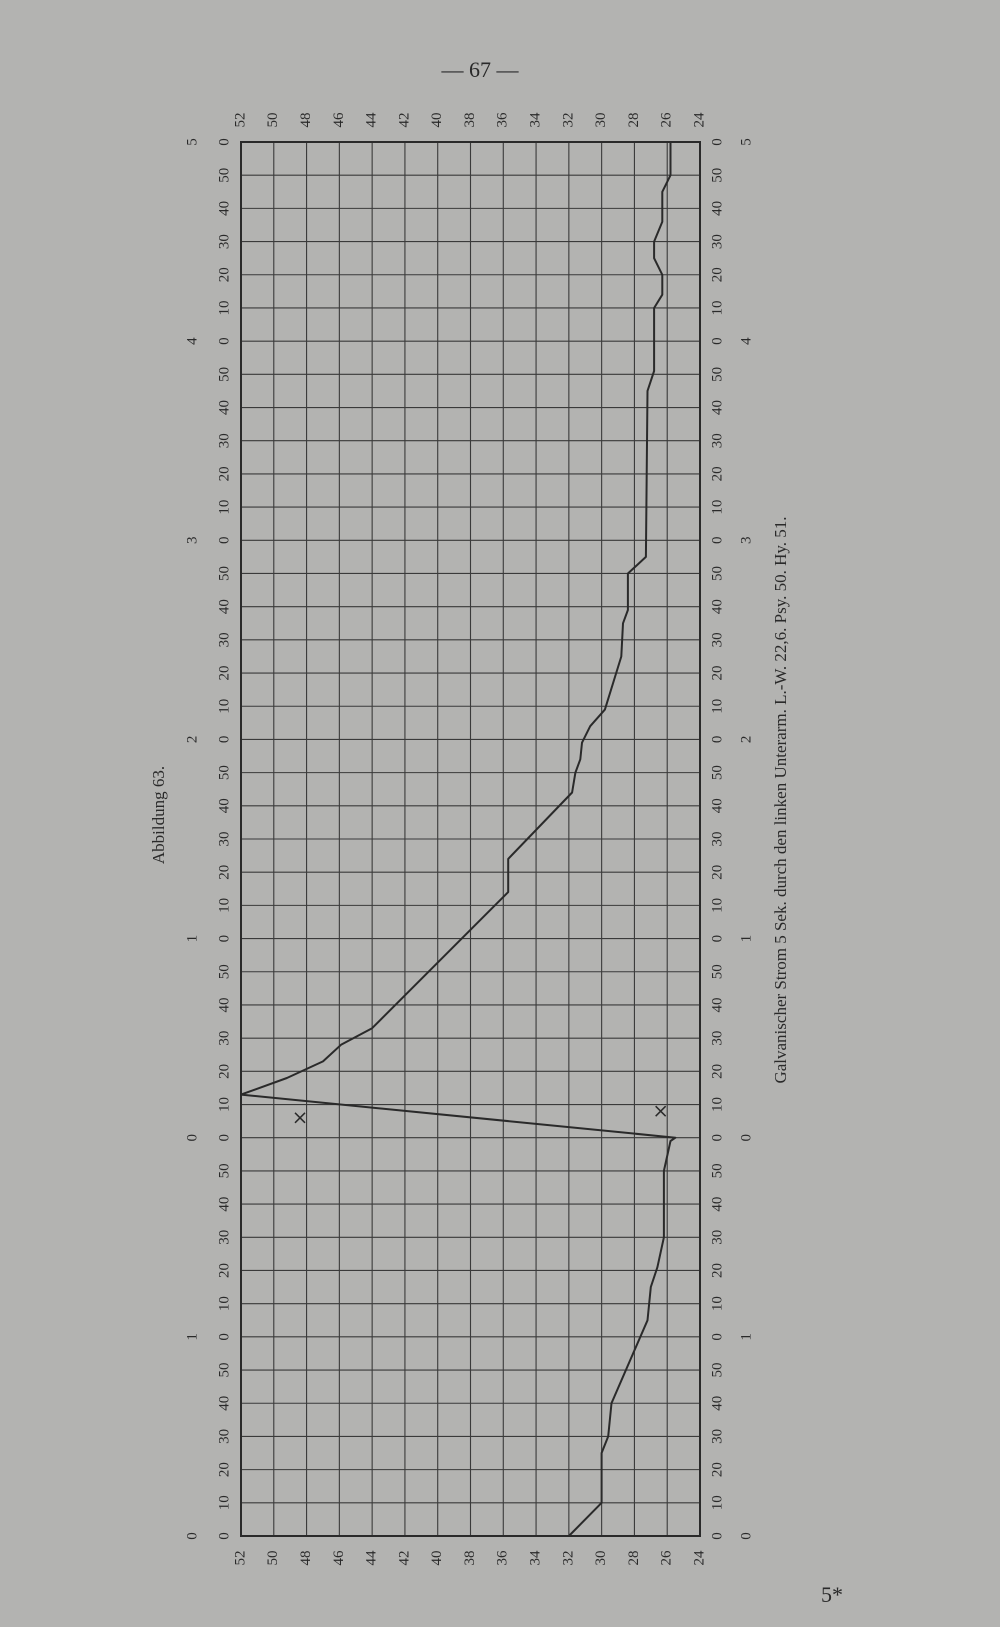 The width and height of the screenshot is (1000, 1627). Describe the element at coordinates (480, 69) in the screenshot. I see `page-number: — 67 —` at that location.